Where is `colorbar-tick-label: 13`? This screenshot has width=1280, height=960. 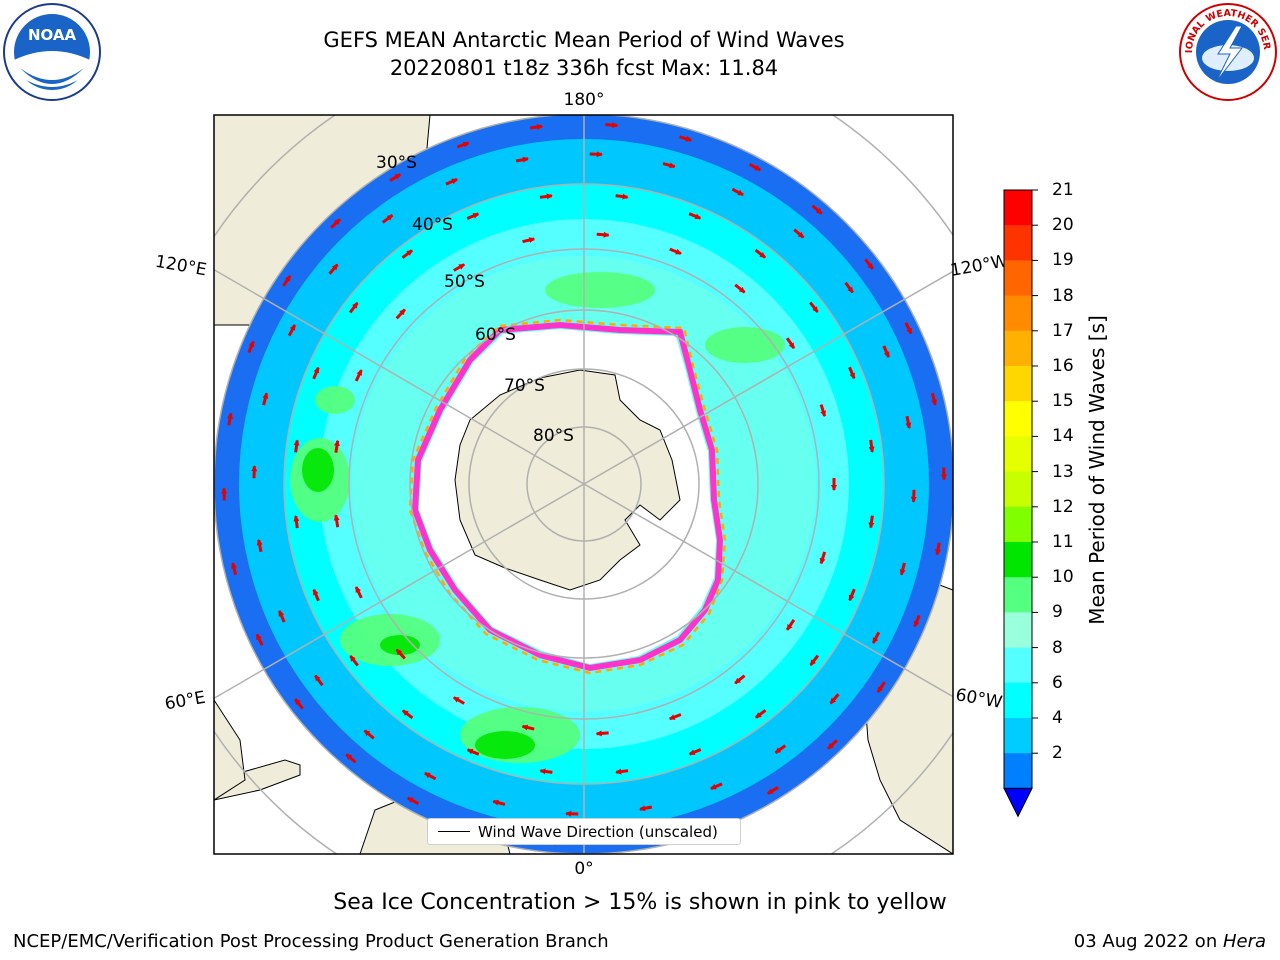
colorbar-tick-label: 13 is located at coordinates (1063, 471).